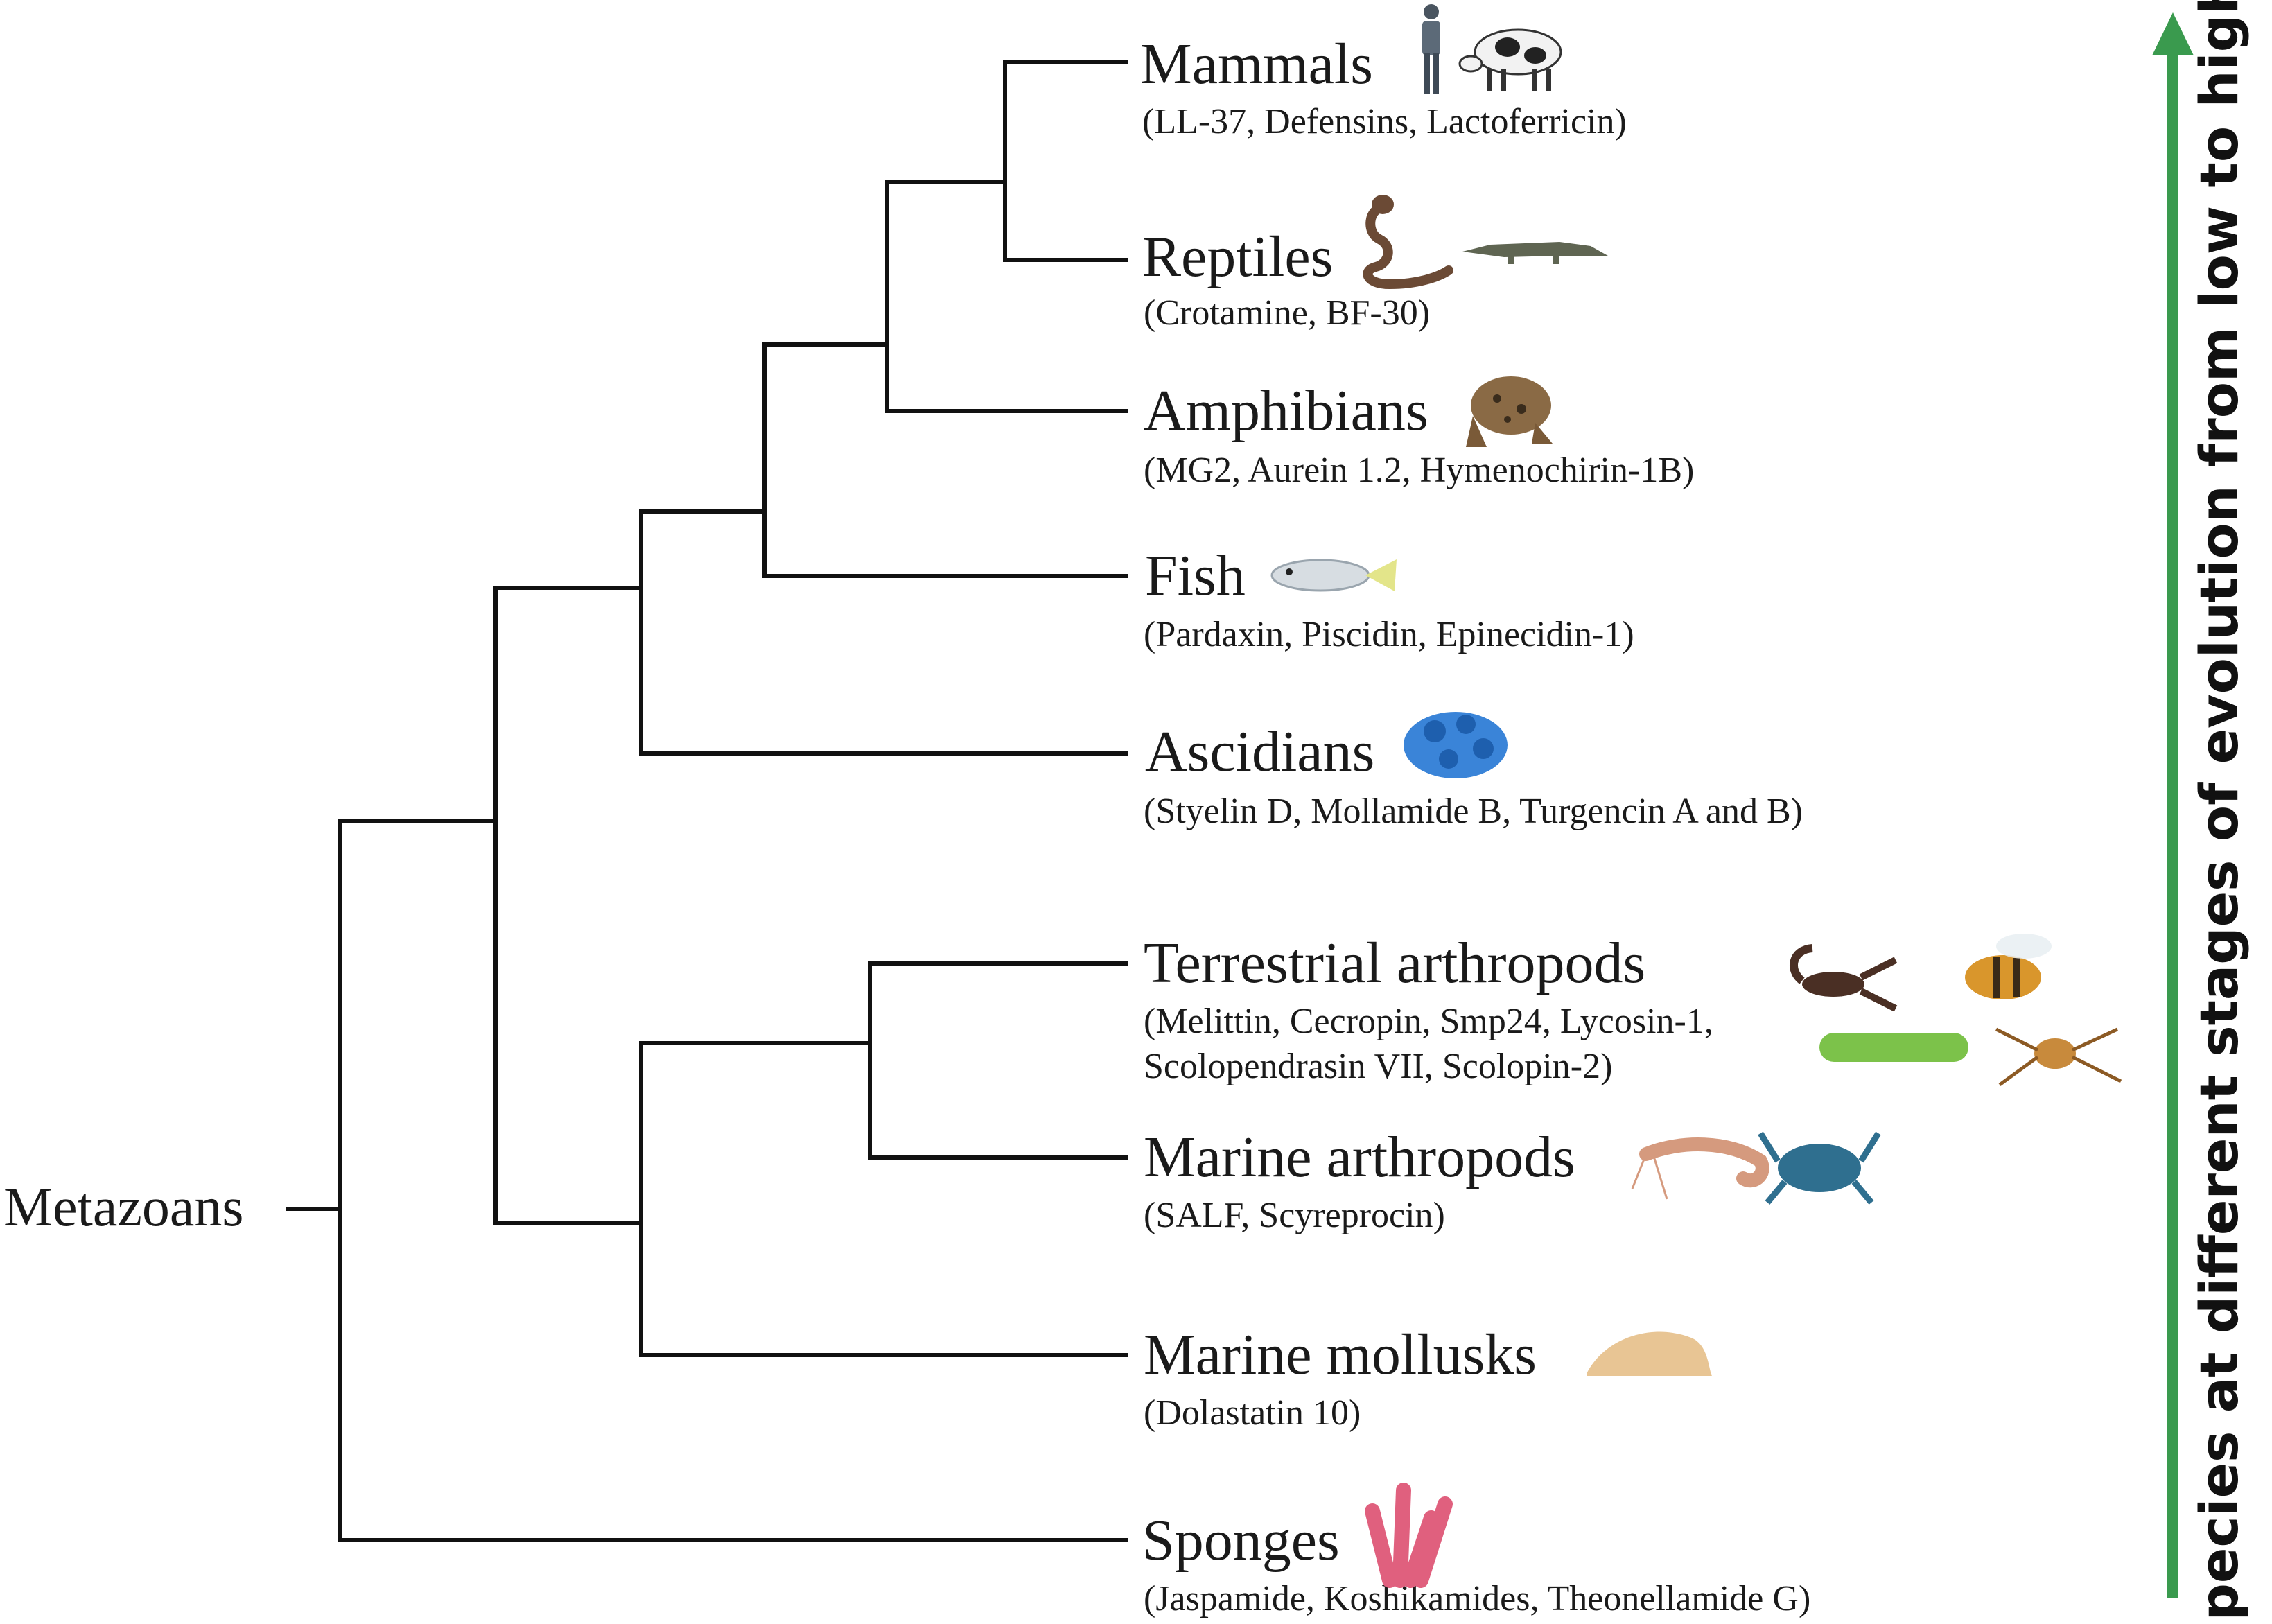 Image resolution: width=2272 pixels, height=1624 pixels. What do you see at coordinates (2173, 805) in the screenshot?
I see `evolution-arrow` at bounding box center [2173, 805].